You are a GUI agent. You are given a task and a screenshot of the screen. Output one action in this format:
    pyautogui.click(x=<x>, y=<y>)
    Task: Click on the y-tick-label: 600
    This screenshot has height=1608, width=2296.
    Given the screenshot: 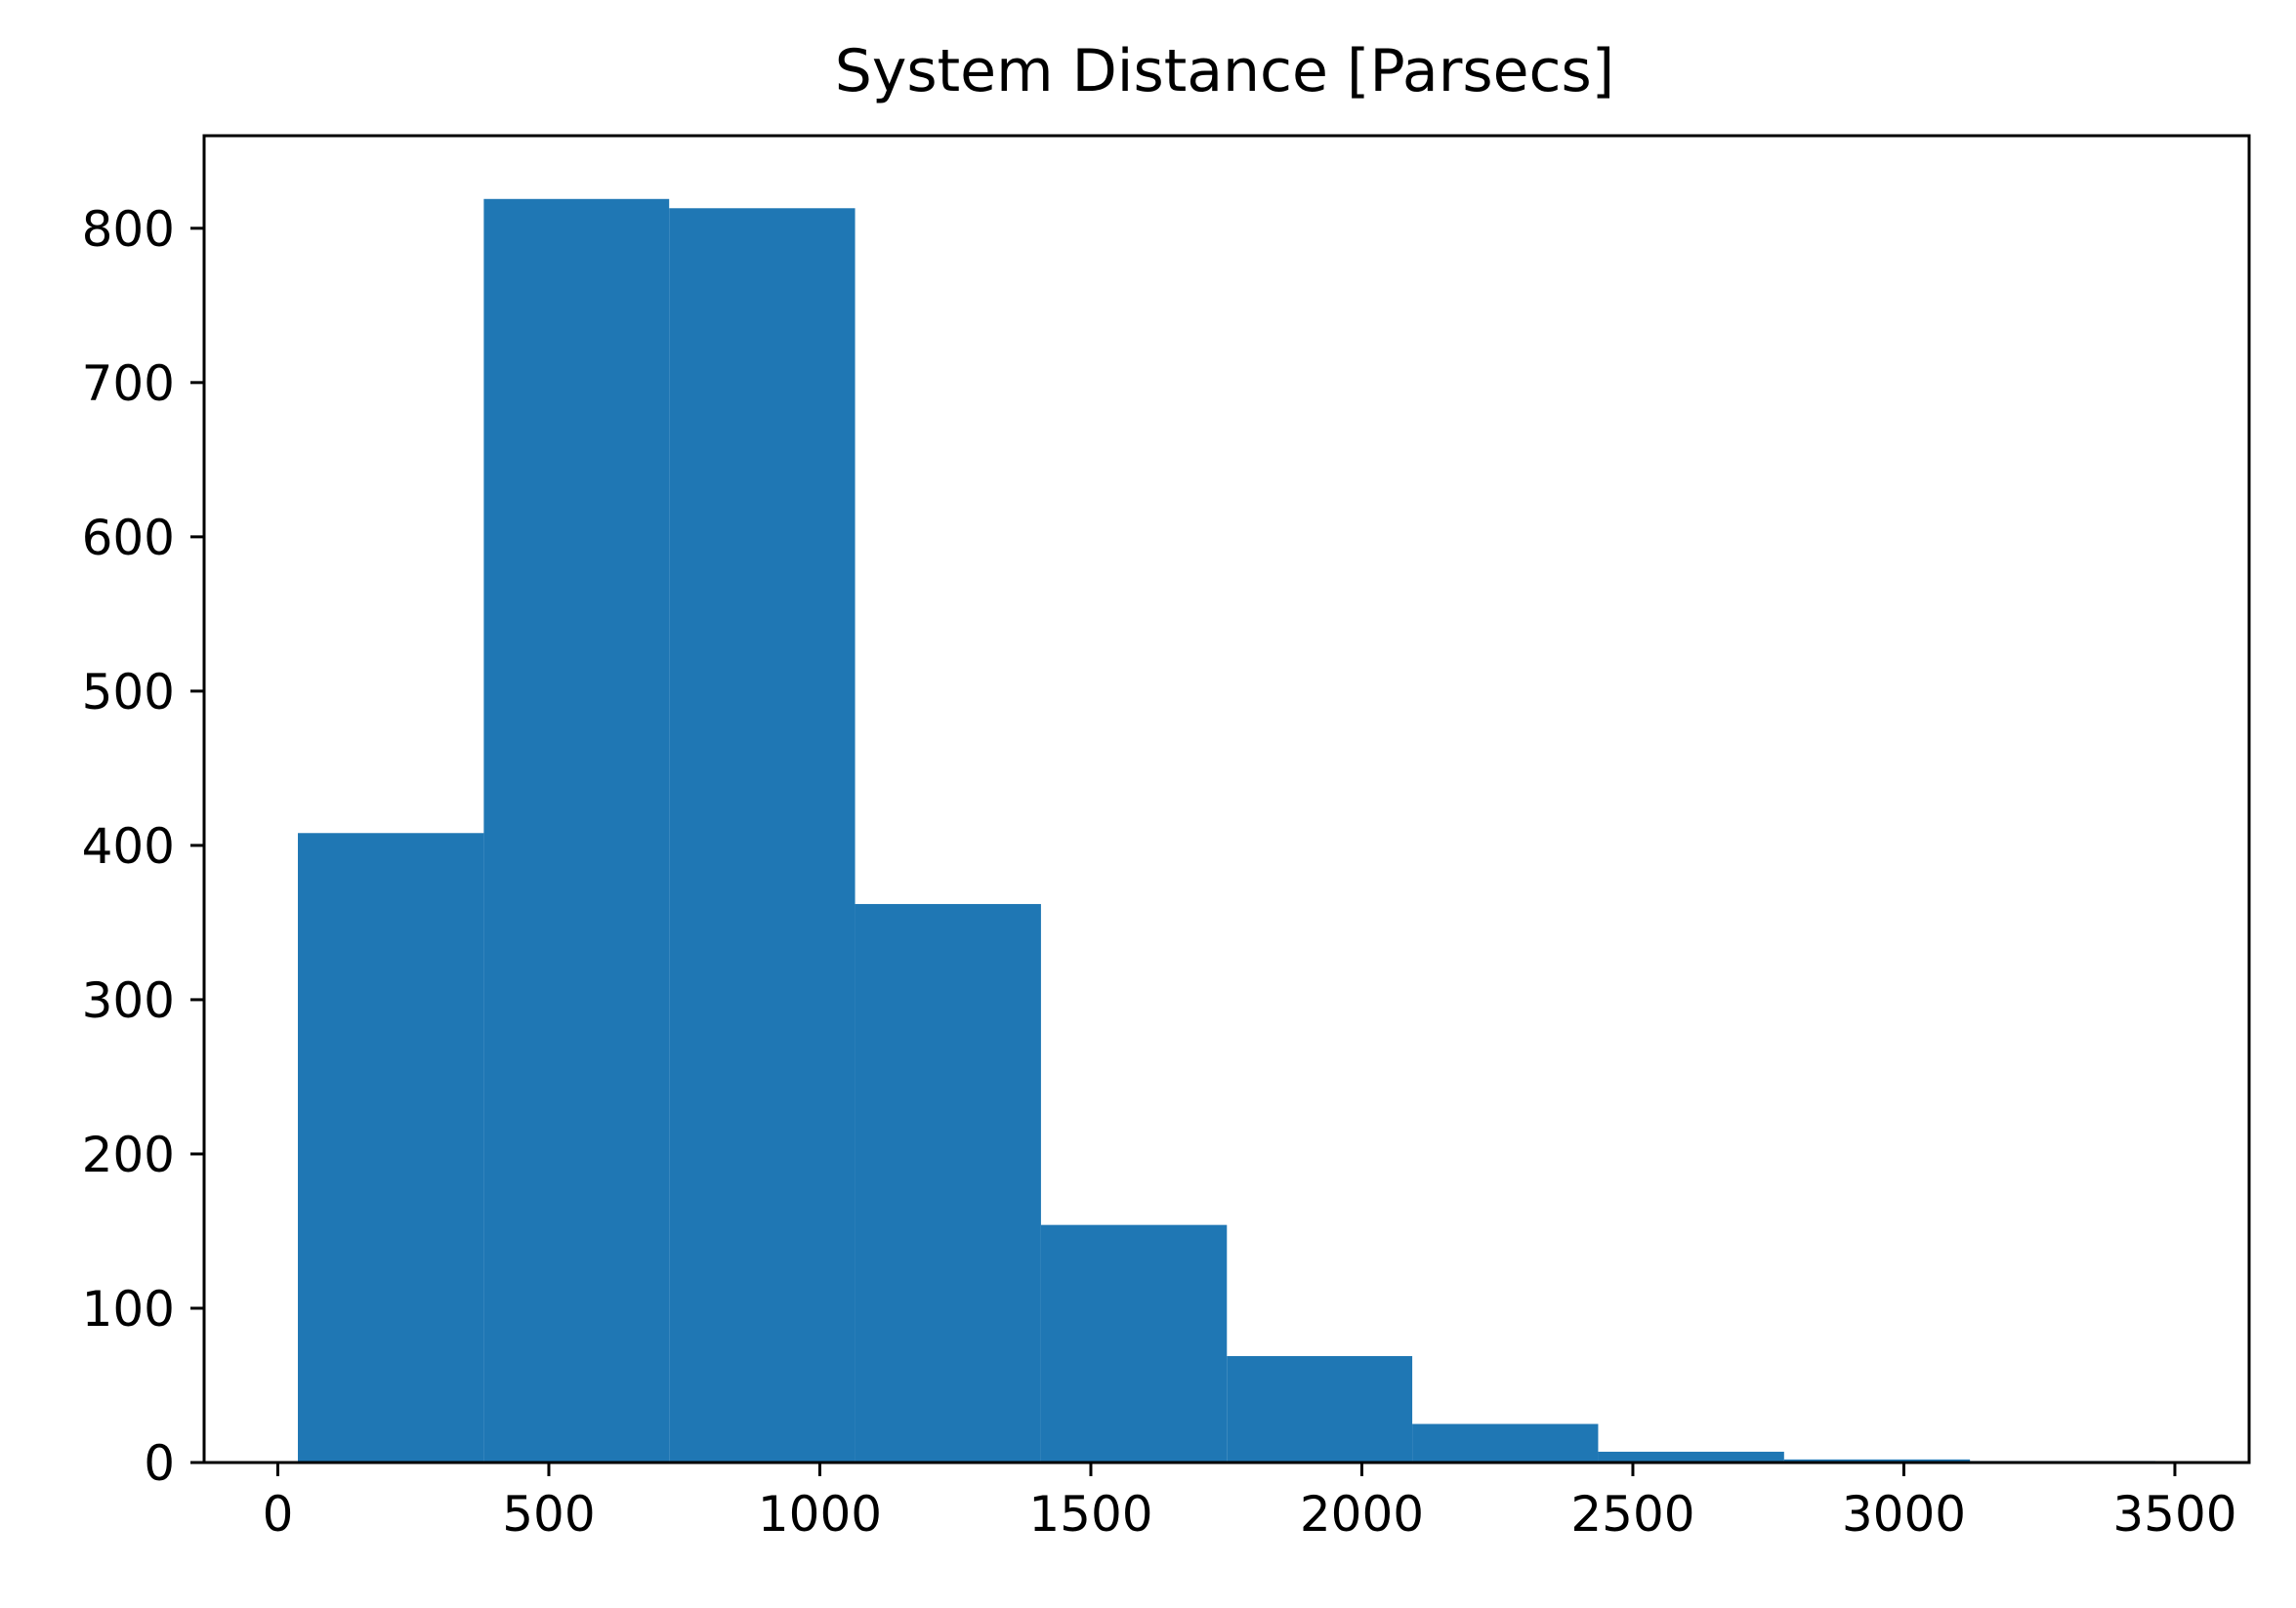 What is the action you would take?
    pyautogui.click(x=128, y=538)
    